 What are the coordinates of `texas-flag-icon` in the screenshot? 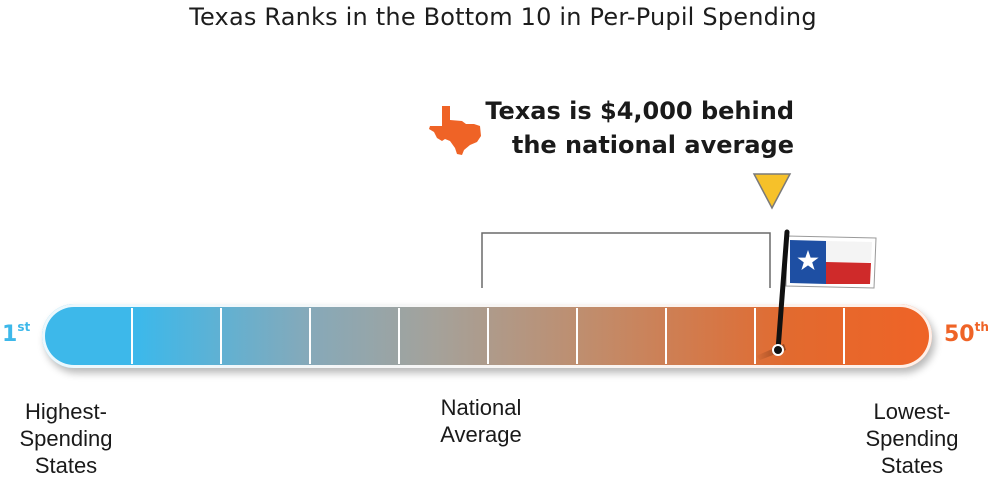 It's located at (816, 294).